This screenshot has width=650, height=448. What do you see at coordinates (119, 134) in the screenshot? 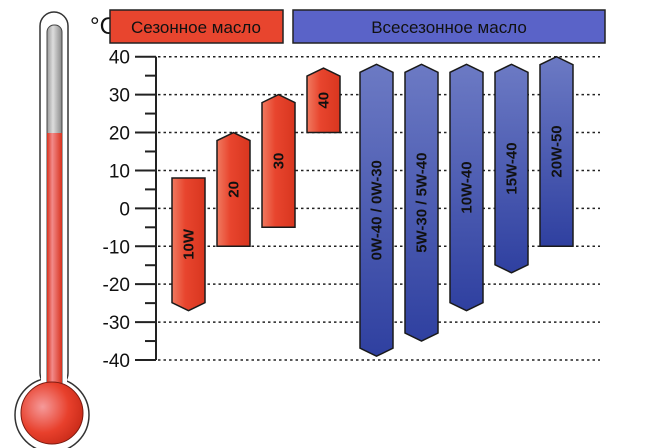
I see `tick-label: 20` at bounding box center [119, 134].